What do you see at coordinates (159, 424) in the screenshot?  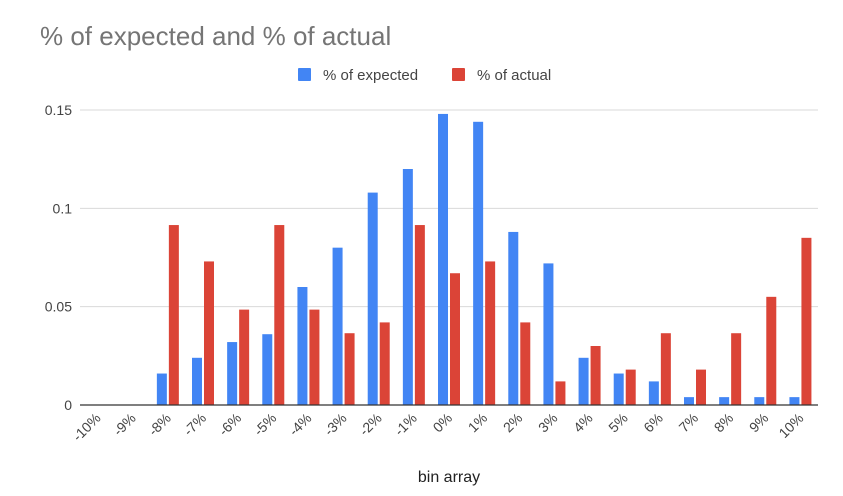 I see `x-tick-label: -8%` at bounding box center [159, 424].